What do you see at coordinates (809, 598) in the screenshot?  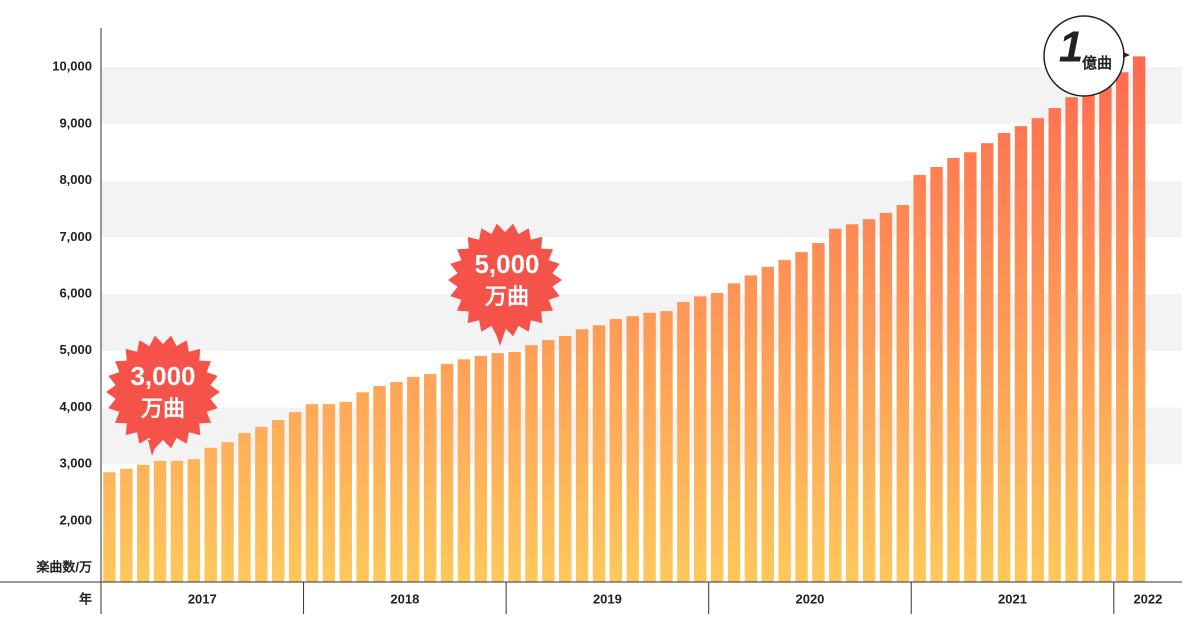 I see `x-group-label: 2020` at bounding box center [809, 598].